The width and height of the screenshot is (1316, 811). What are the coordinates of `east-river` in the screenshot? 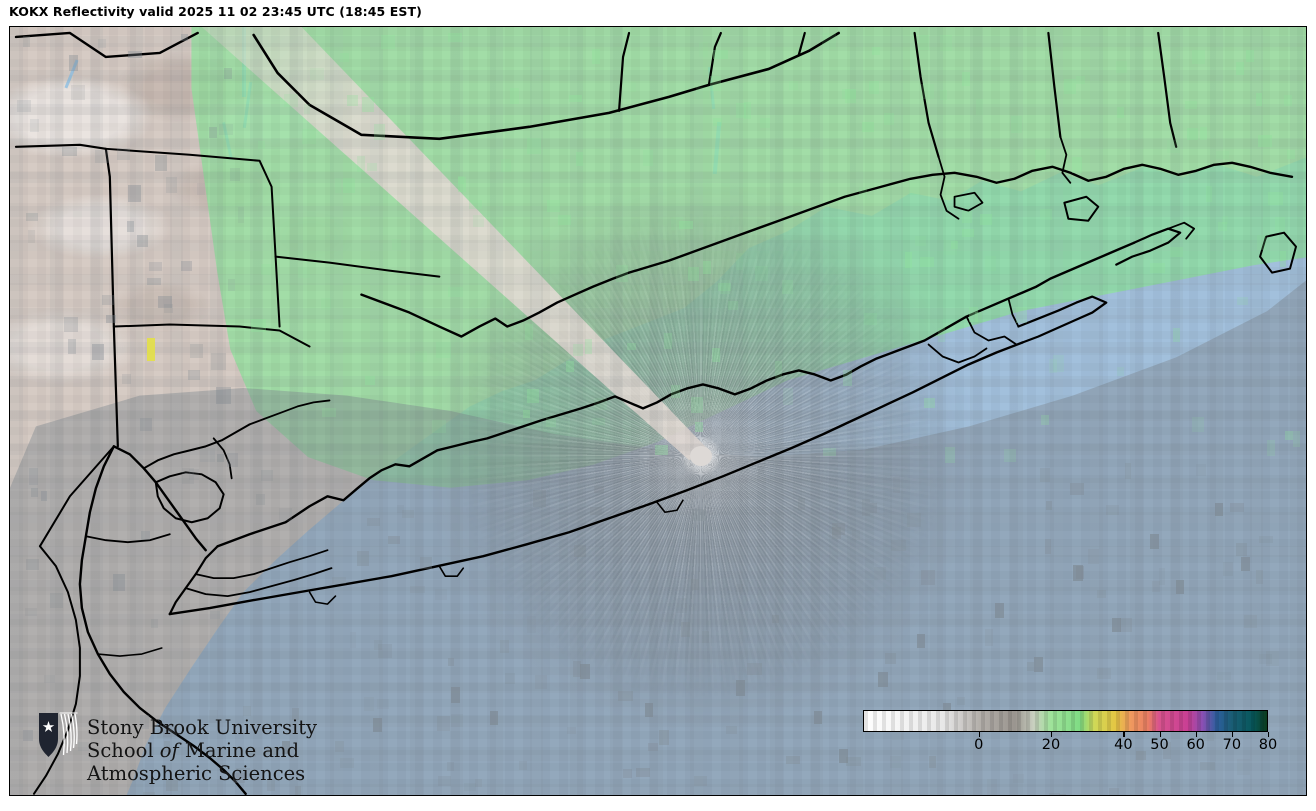 It's located at (222, 458).